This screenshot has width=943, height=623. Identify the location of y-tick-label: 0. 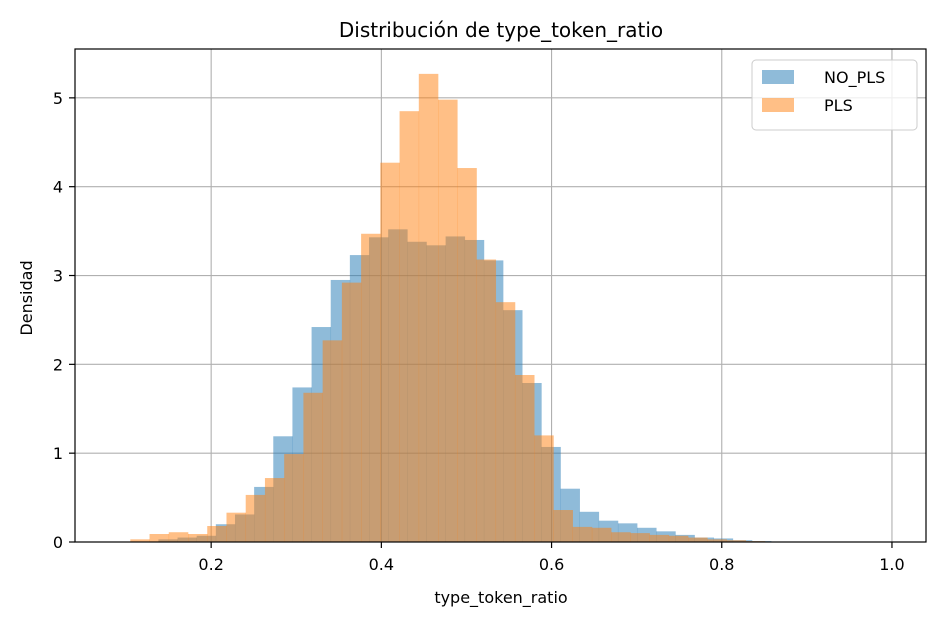
(58, 542).